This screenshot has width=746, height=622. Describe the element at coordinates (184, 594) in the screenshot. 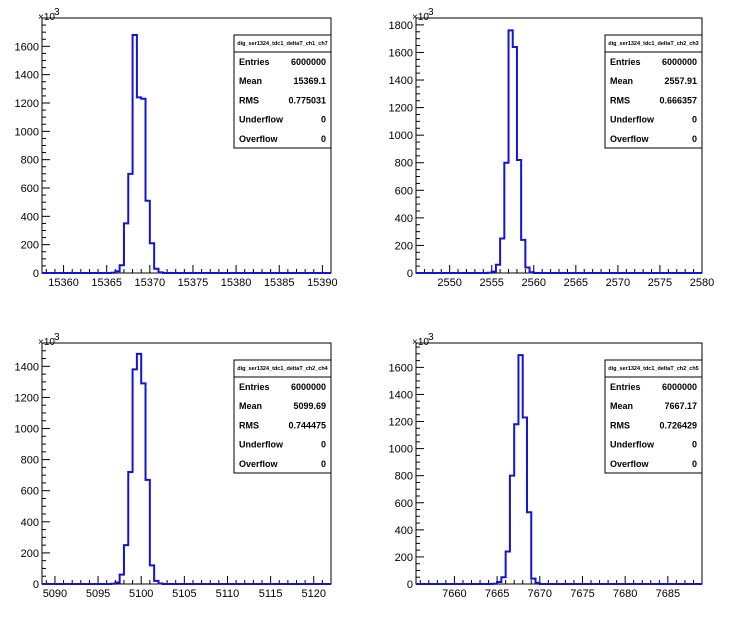

I see `x-tick-label: 5105` at that location.